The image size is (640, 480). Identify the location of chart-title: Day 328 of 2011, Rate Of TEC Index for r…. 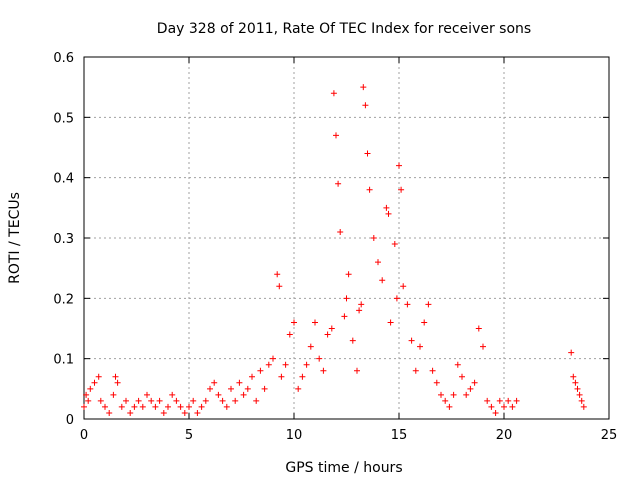
(344, 29).